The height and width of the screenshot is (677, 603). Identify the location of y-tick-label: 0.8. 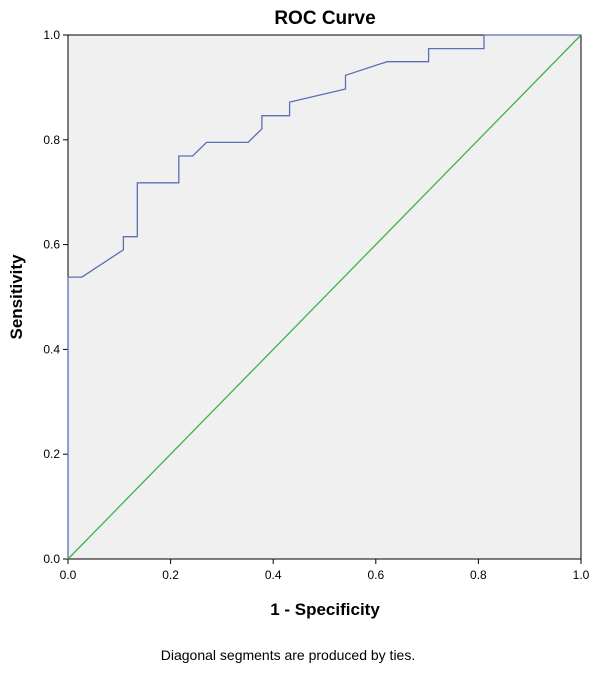
(51, 140).